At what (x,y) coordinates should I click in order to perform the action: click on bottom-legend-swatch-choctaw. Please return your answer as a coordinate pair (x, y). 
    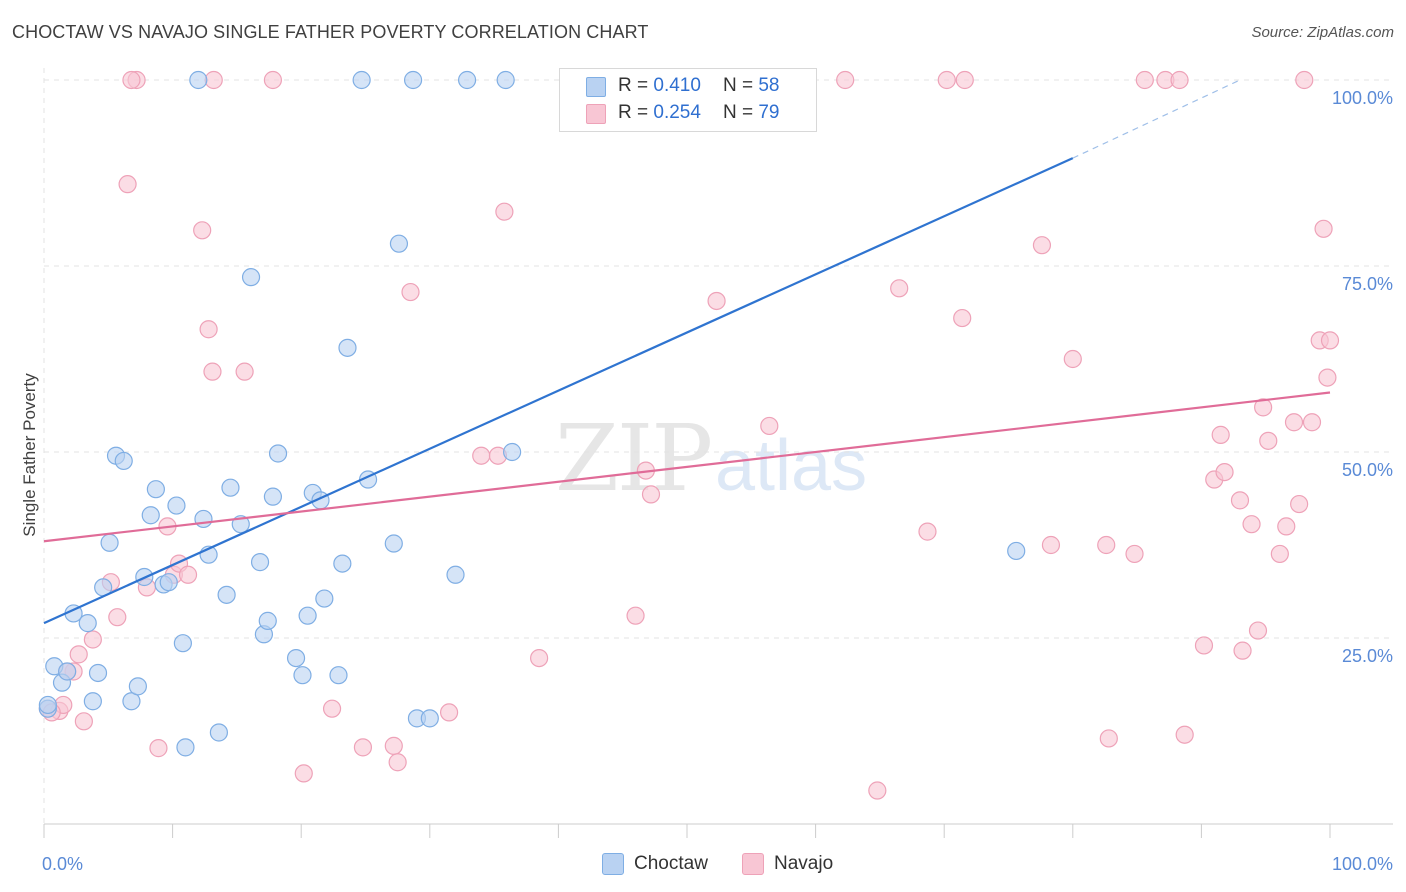
    Looking at the image, I should click on (613, 864).